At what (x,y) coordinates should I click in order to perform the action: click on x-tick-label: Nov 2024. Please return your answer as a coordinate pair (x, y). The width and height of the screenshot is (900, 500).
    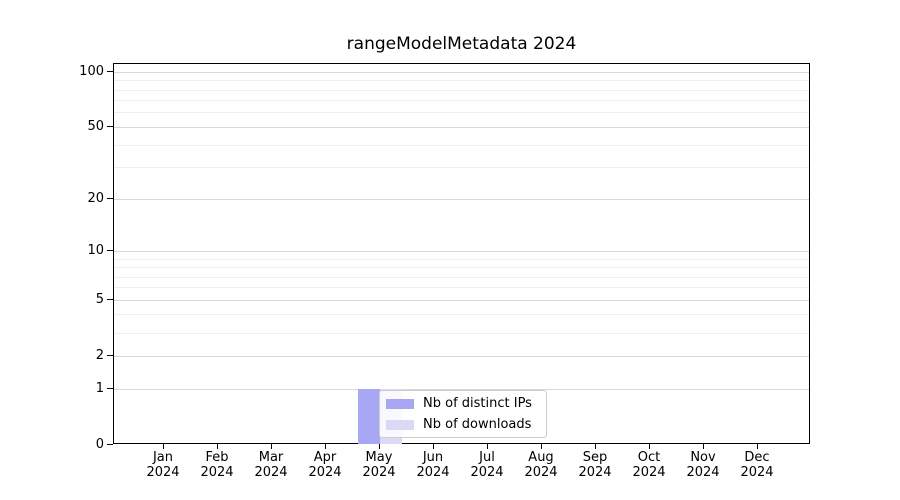
    Looking at the image, I should click on (703, 465).